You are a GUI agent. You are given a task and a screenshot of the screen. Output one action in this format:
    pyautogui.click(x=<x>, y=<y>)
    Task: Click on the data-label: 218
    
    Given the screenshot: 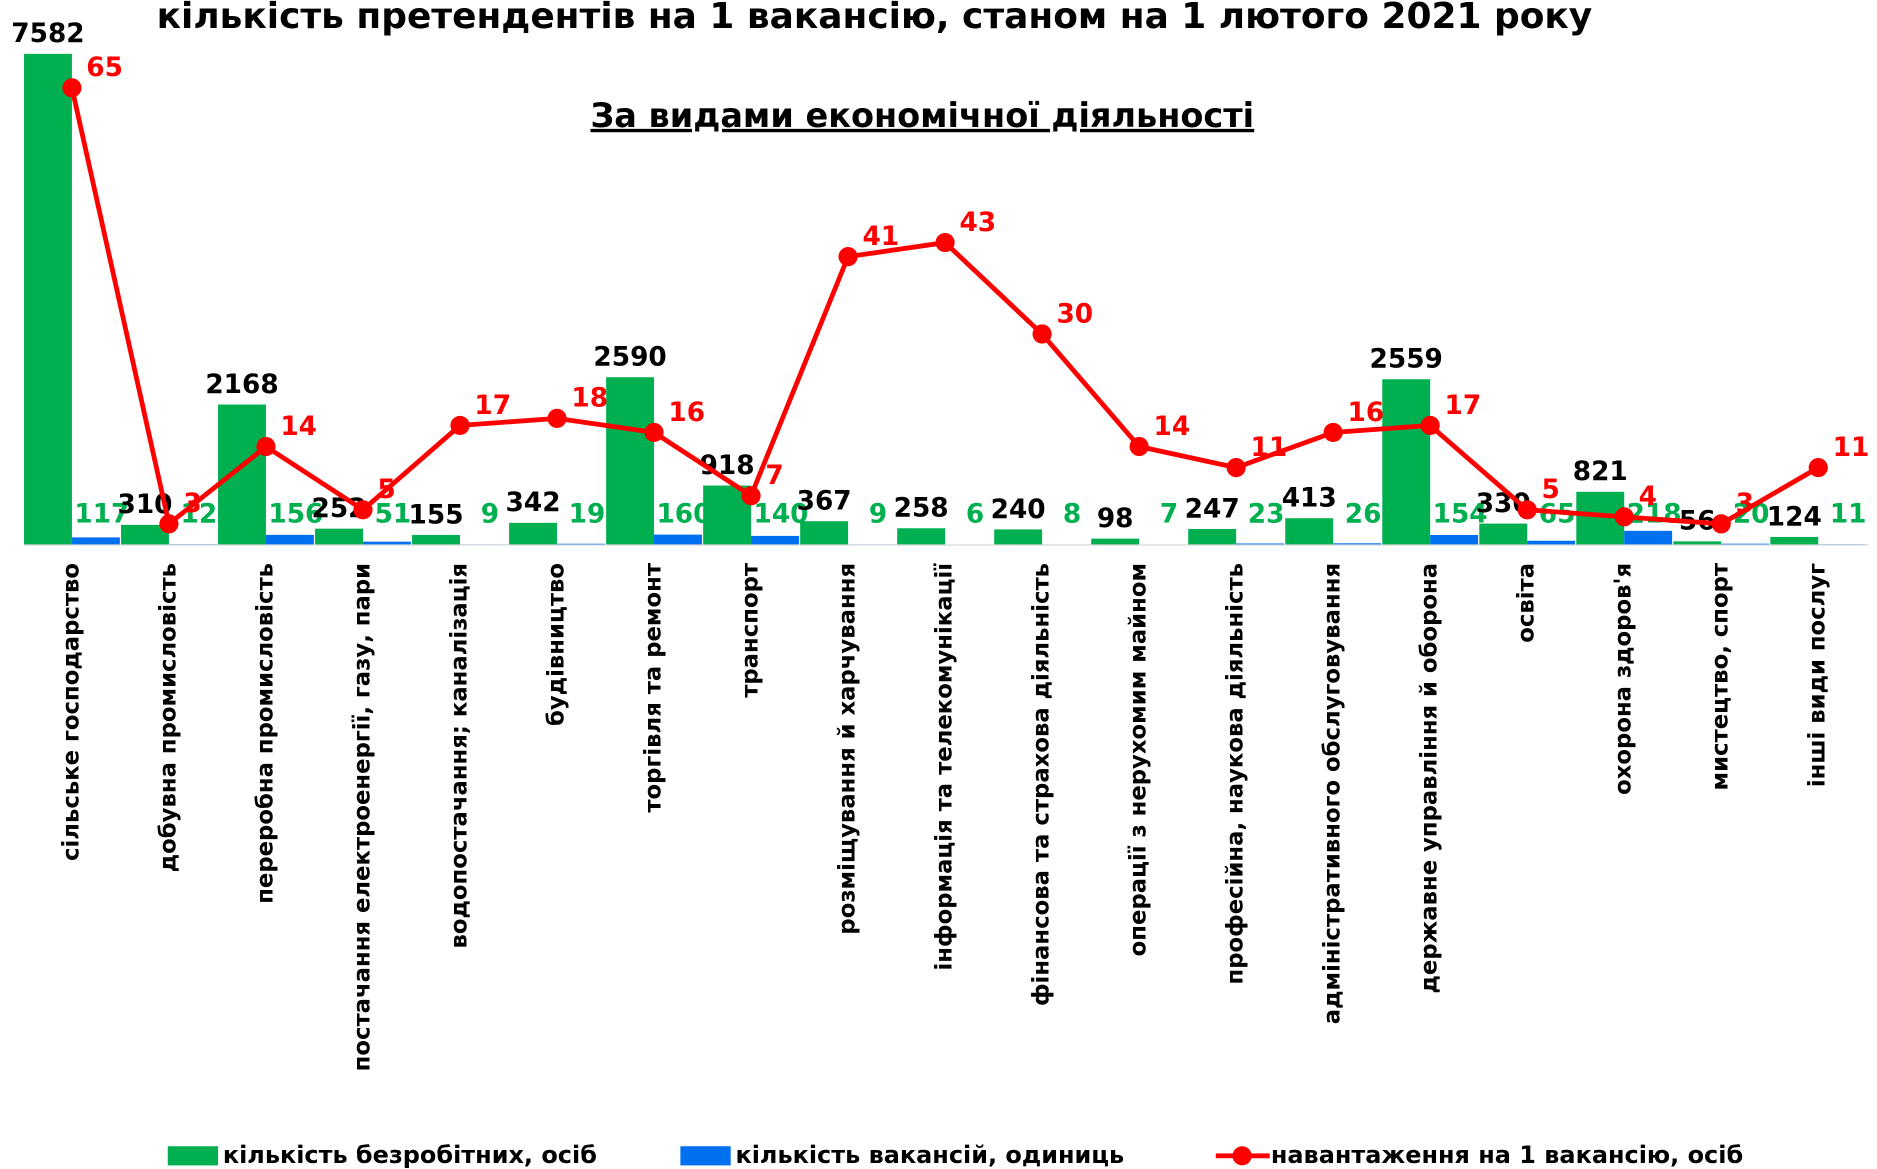 What is the action you would take?
    pyautogui.click(x=1654, y=515)
    